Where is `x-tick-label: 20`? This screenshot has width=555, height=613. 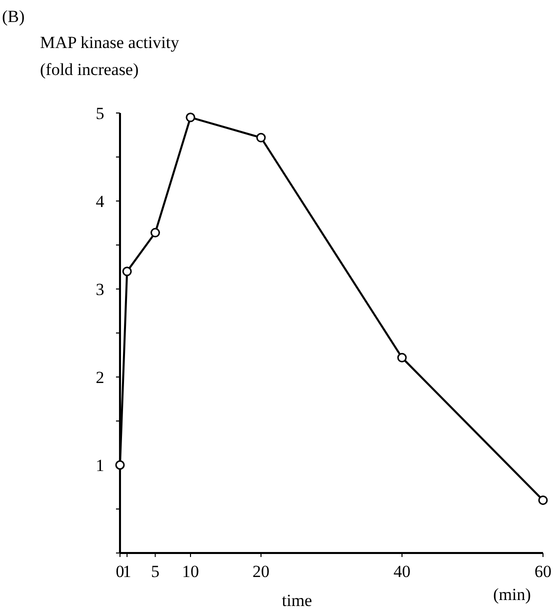 x-tick-label: 20 is located at coordinates (261, 571).